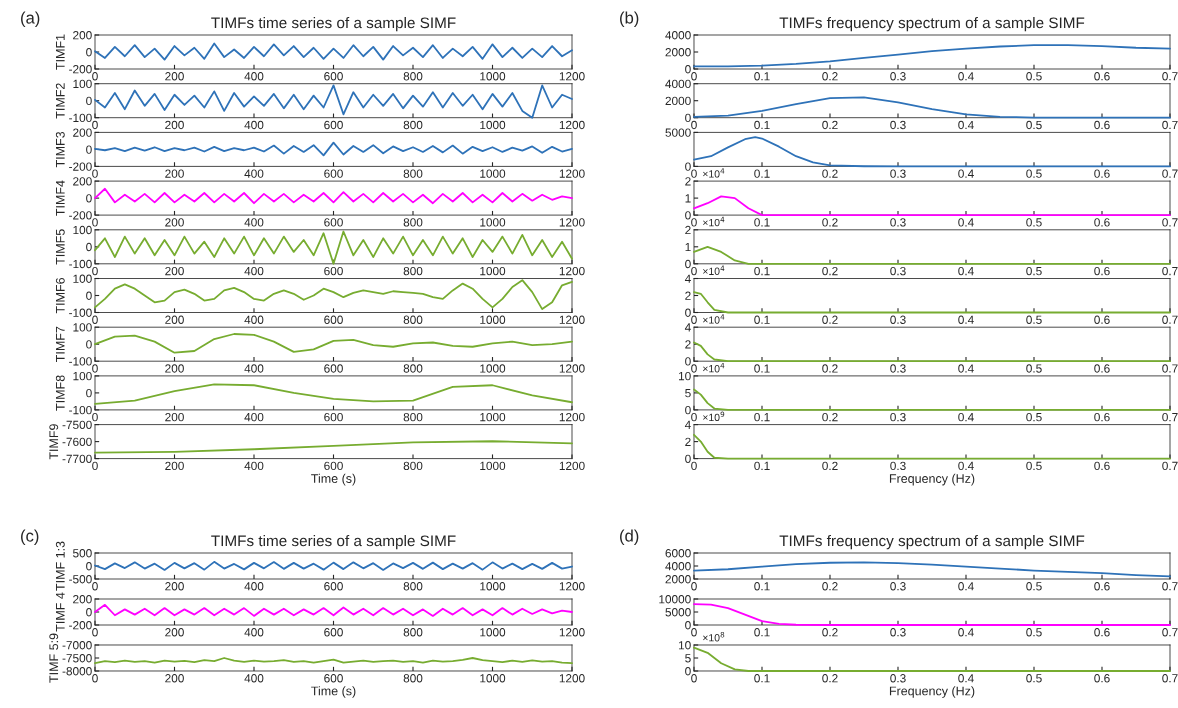 This screenshot has width=1178, height=708. What do you see at coordinates (82, 278) in the screenshot?
I see `y-tick-label: 100` at bounding box center [82, 278].